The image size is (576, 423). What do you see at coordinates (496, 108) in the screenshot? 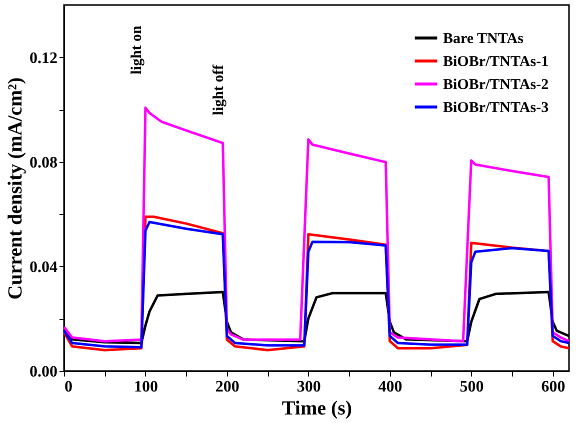
I see `legend-label: BiOBr/TNTAs-3` at bounding box center [496, 108].